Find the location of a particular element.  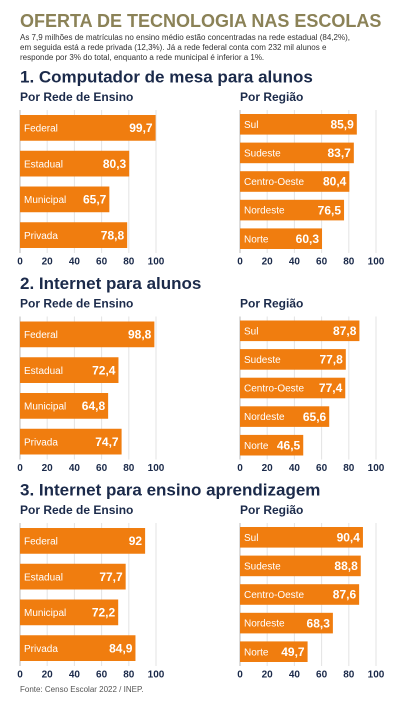

value-label: 68,3 is located at coordinates (319, 623).